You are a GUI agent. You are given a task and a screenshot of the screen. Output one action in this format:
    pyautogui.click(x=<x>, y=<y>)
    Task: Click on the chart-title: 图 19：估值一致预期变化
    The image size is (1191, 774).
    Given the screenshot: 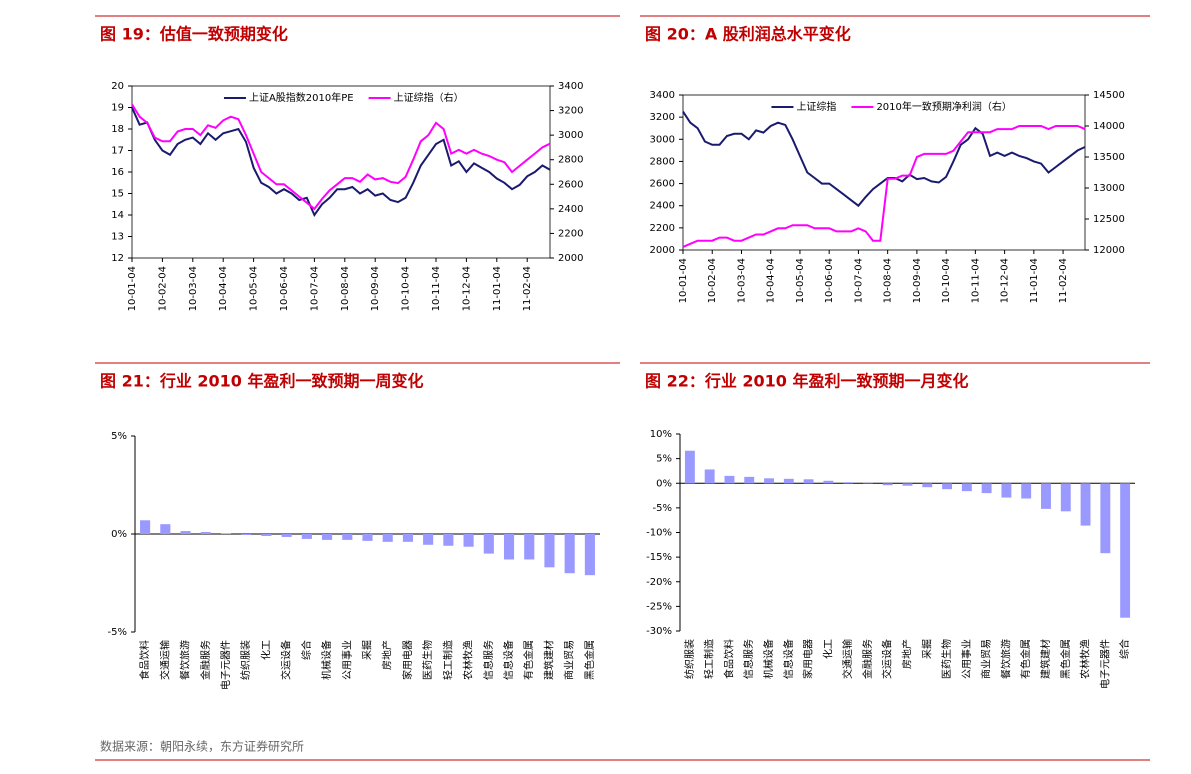 What is the action you would take?
    pyautogui.click(x=194, y=34)
    